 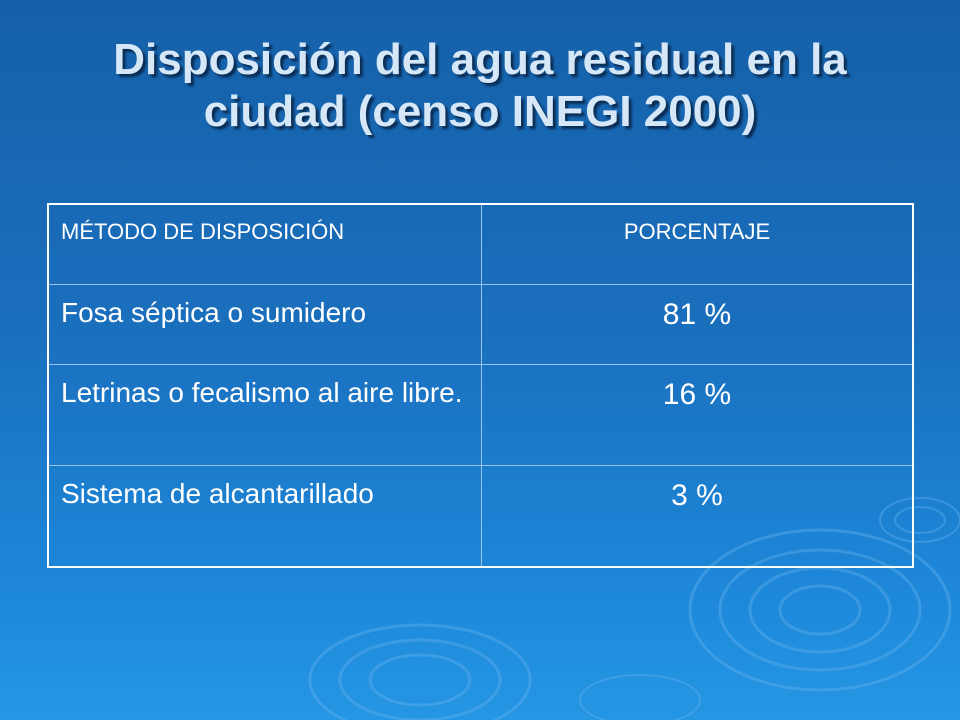 I want to click on row-percent: 3 %, so click(x=697, y=495).